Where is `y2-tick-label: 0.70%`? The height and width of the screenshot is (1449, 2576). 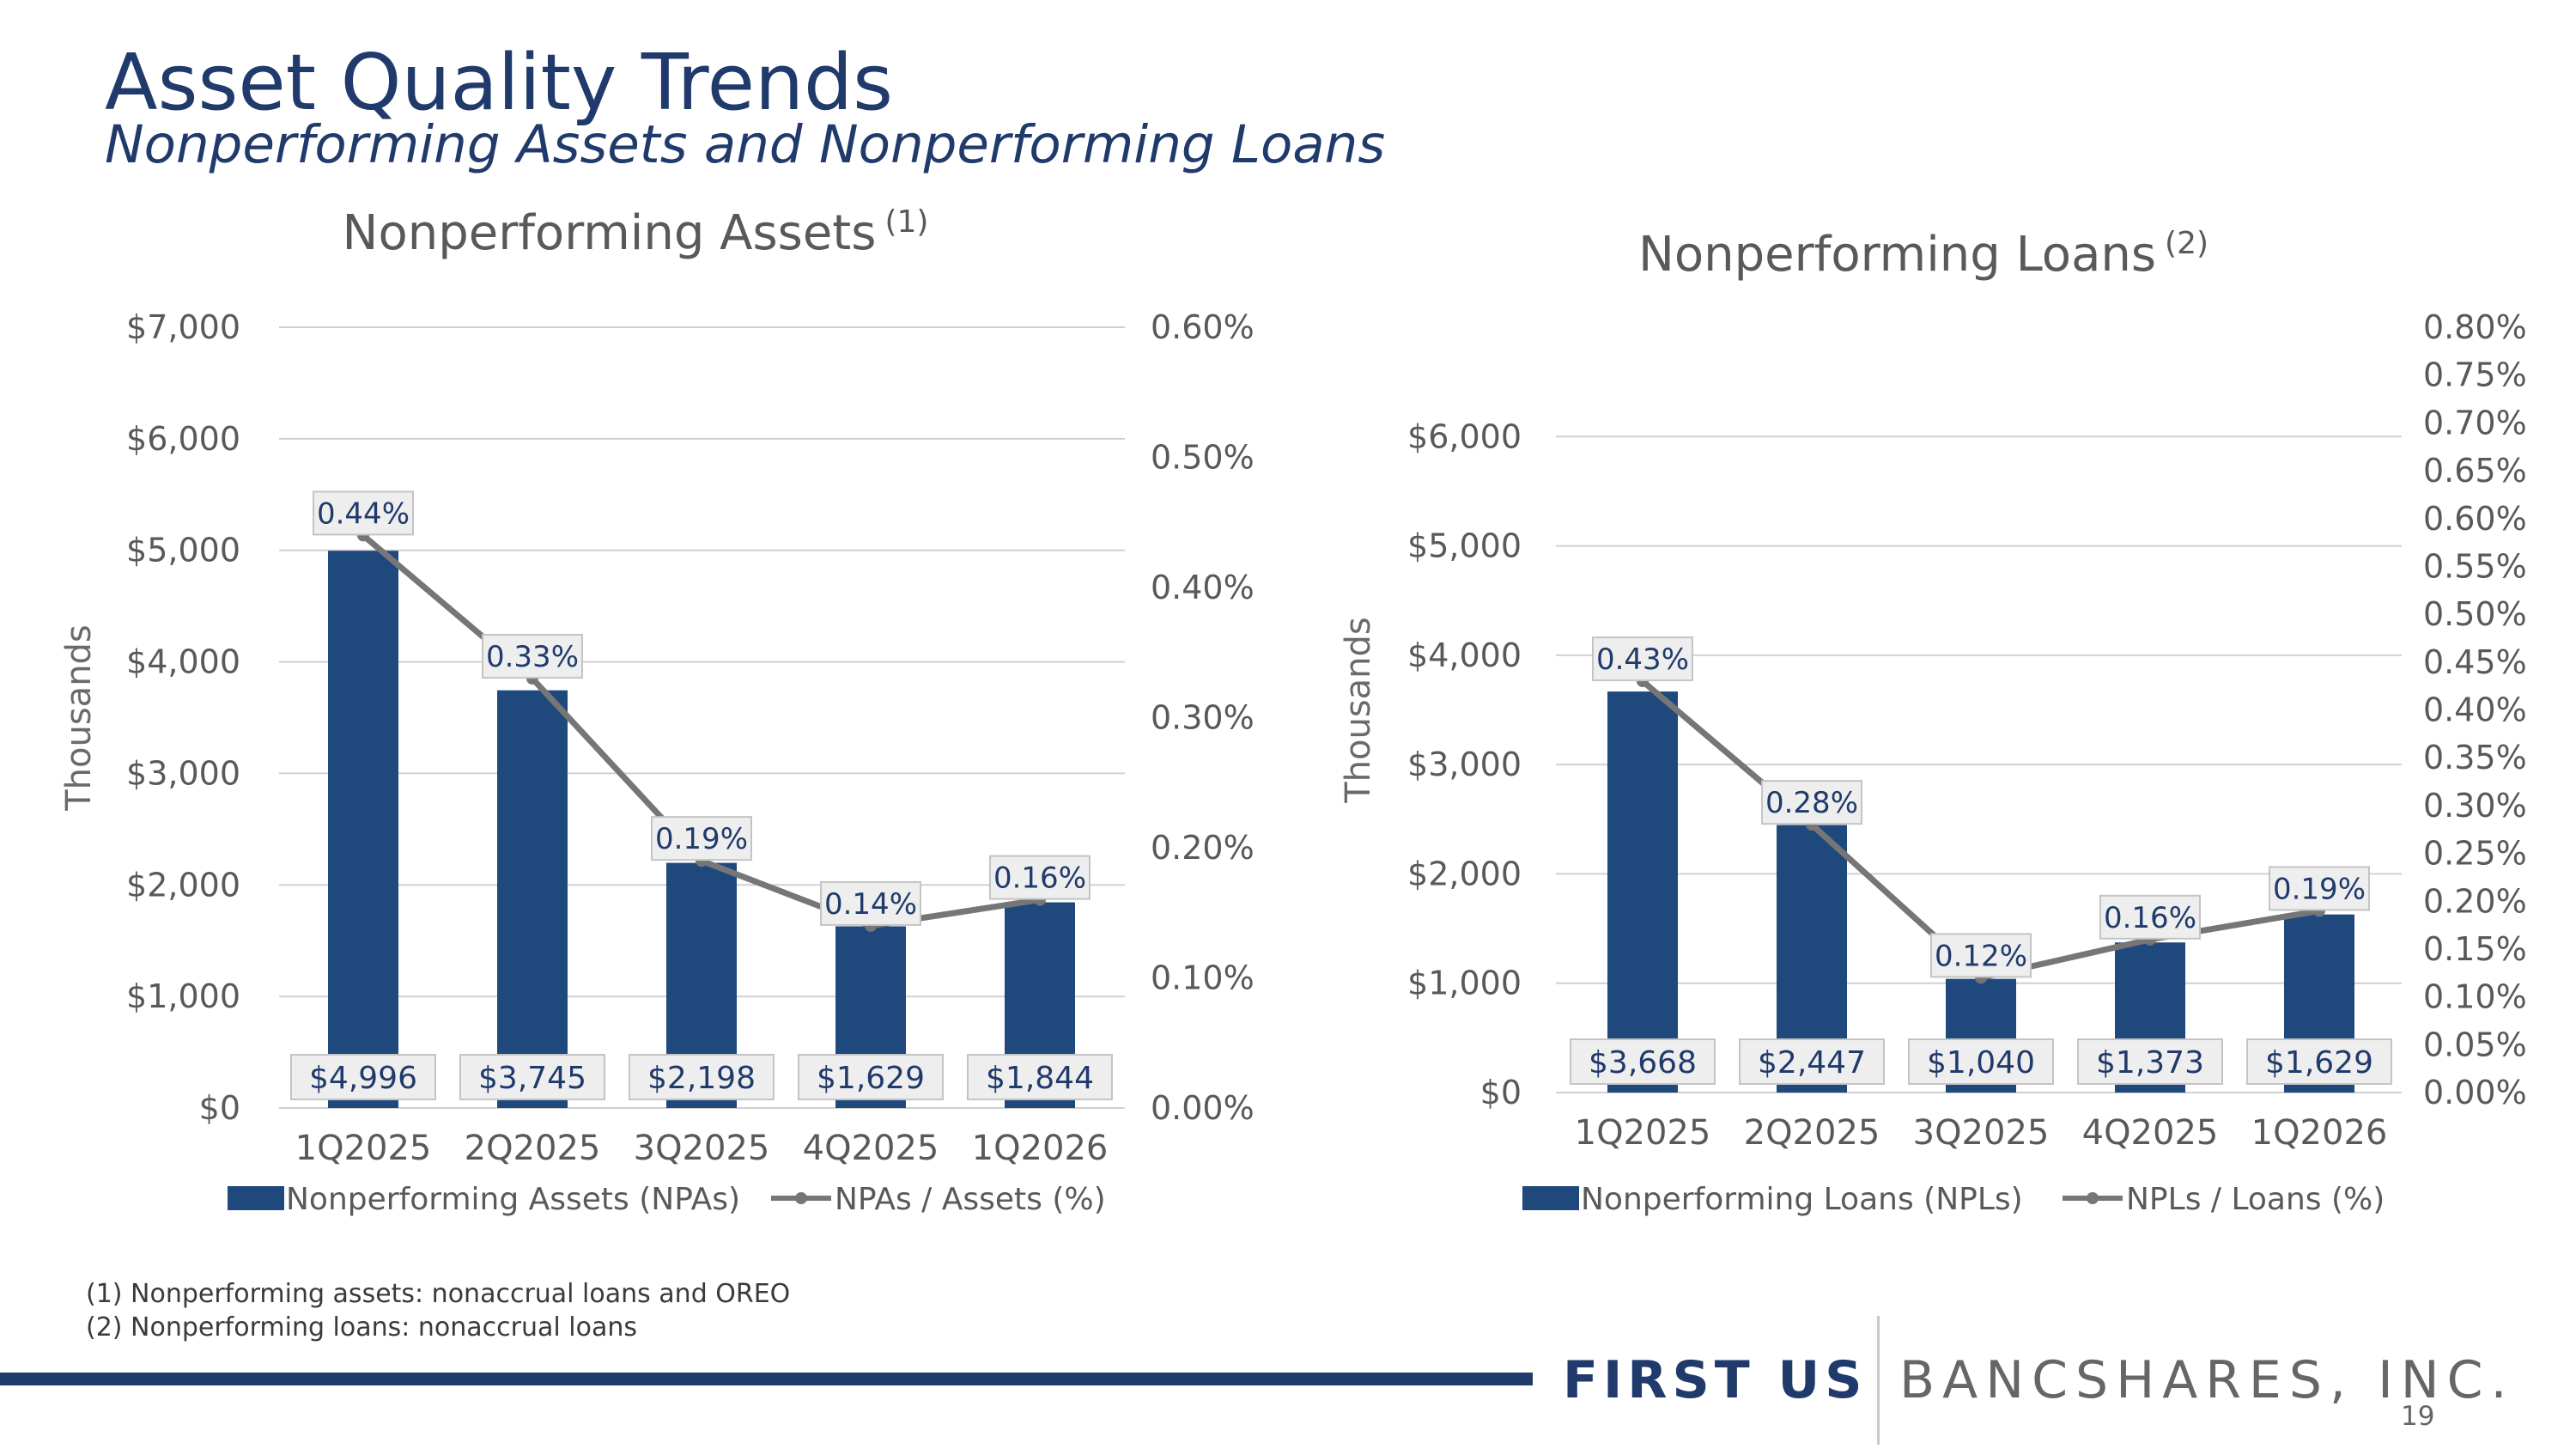 y2-tick-label: 0.70% is located at coordinates (2475, 422).